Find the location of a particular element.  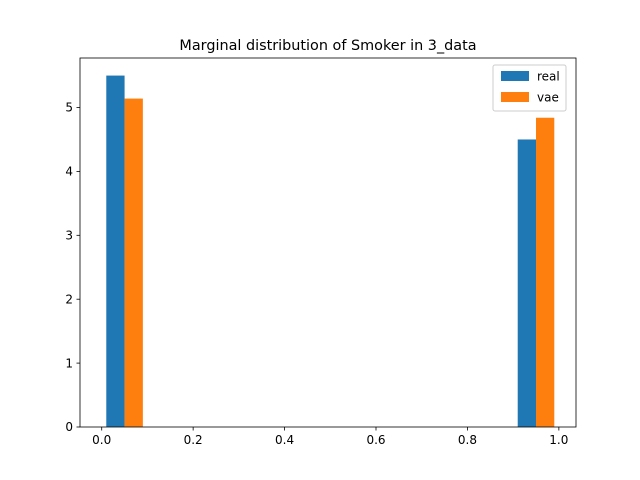

legend-label-vae: vae is located at coordinates (548, 98).